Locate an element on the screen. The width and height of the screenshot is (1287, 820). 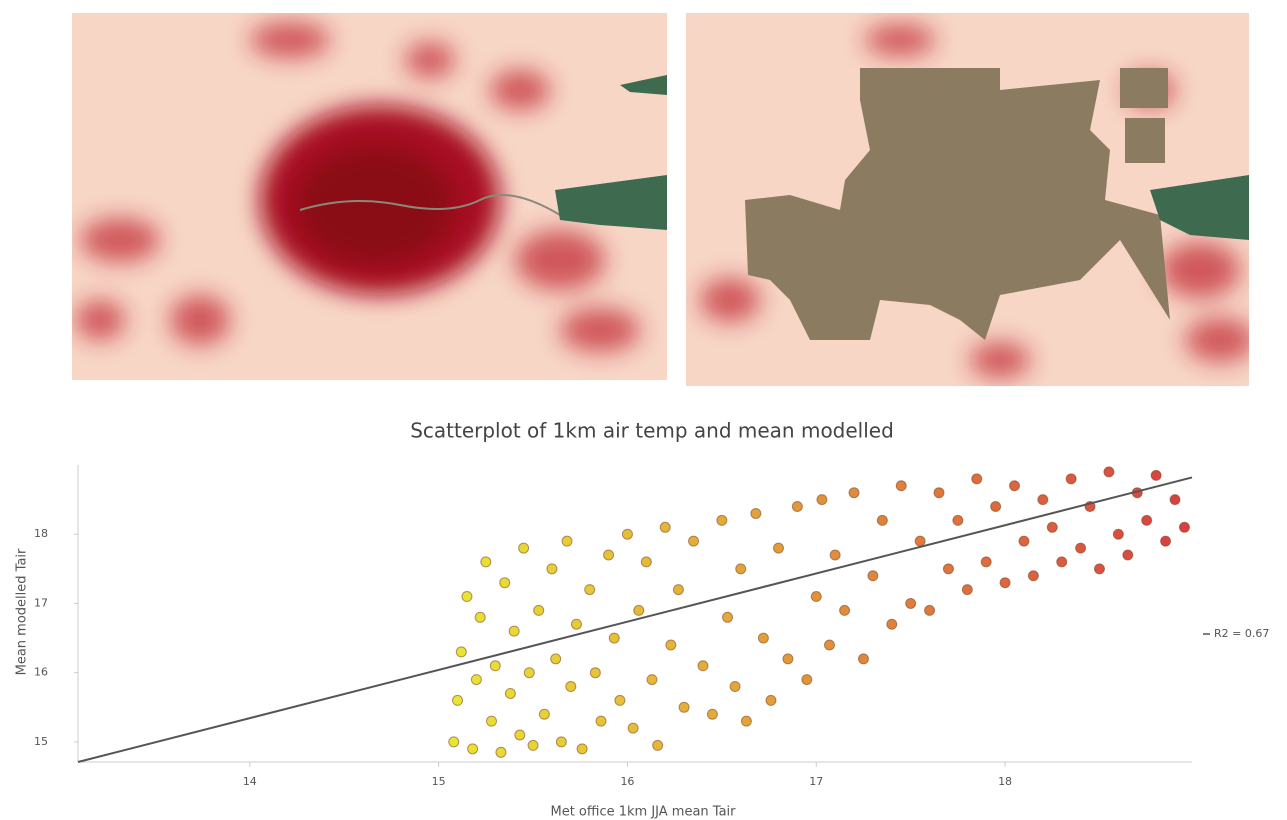
y-axis-label: Mean modelled Tair is located at coordinates (22, 611).